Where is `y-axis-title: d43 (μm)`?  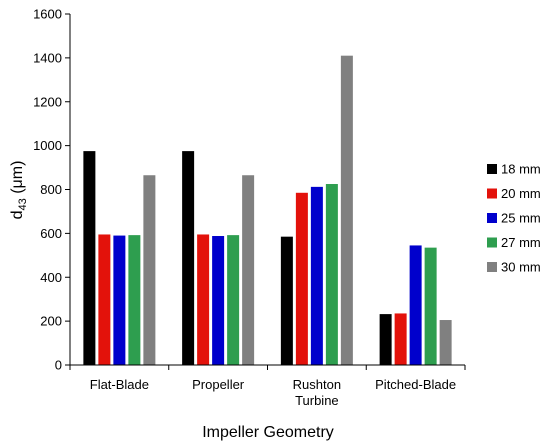
y-axis-title: d43 (μm) is located at coordinates (19, 190).